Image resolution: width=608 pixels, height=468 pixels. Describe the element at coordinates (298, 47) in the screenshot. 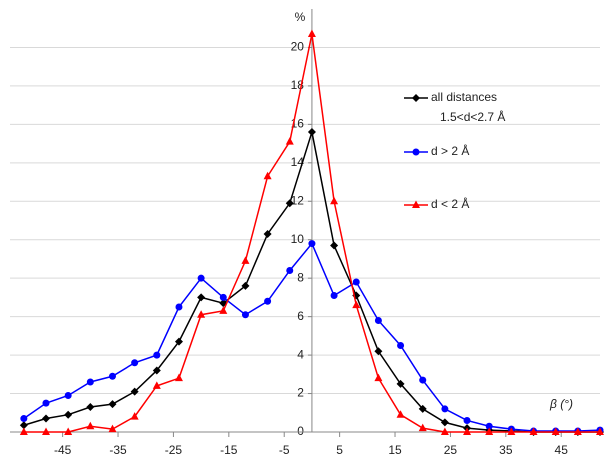

I see `y-tick-label: 20` at that location.